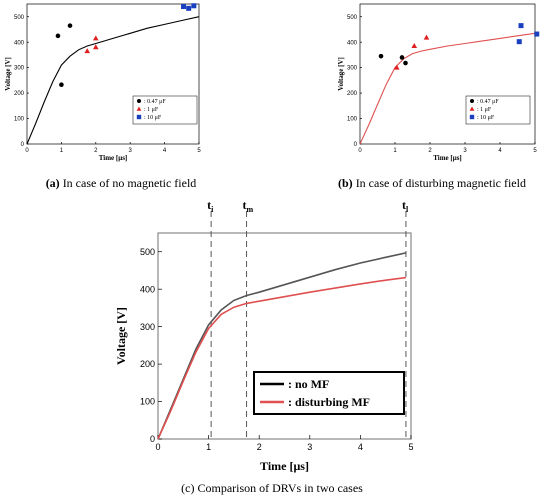 The width and height of the screenshot is (550, 503). I want to click on panel-b-y-tick-label: 100, so click(352, 120).